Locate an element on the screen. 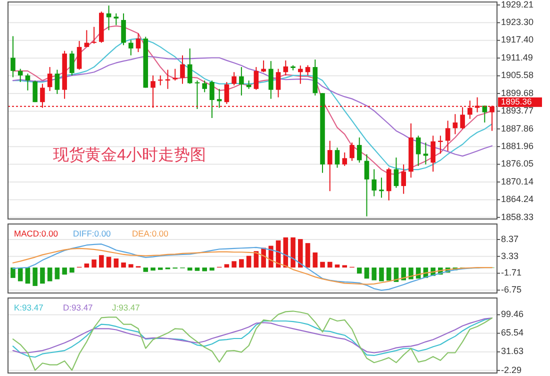  y-tick-label: 1923.30 is located at coordinates (517, 22).